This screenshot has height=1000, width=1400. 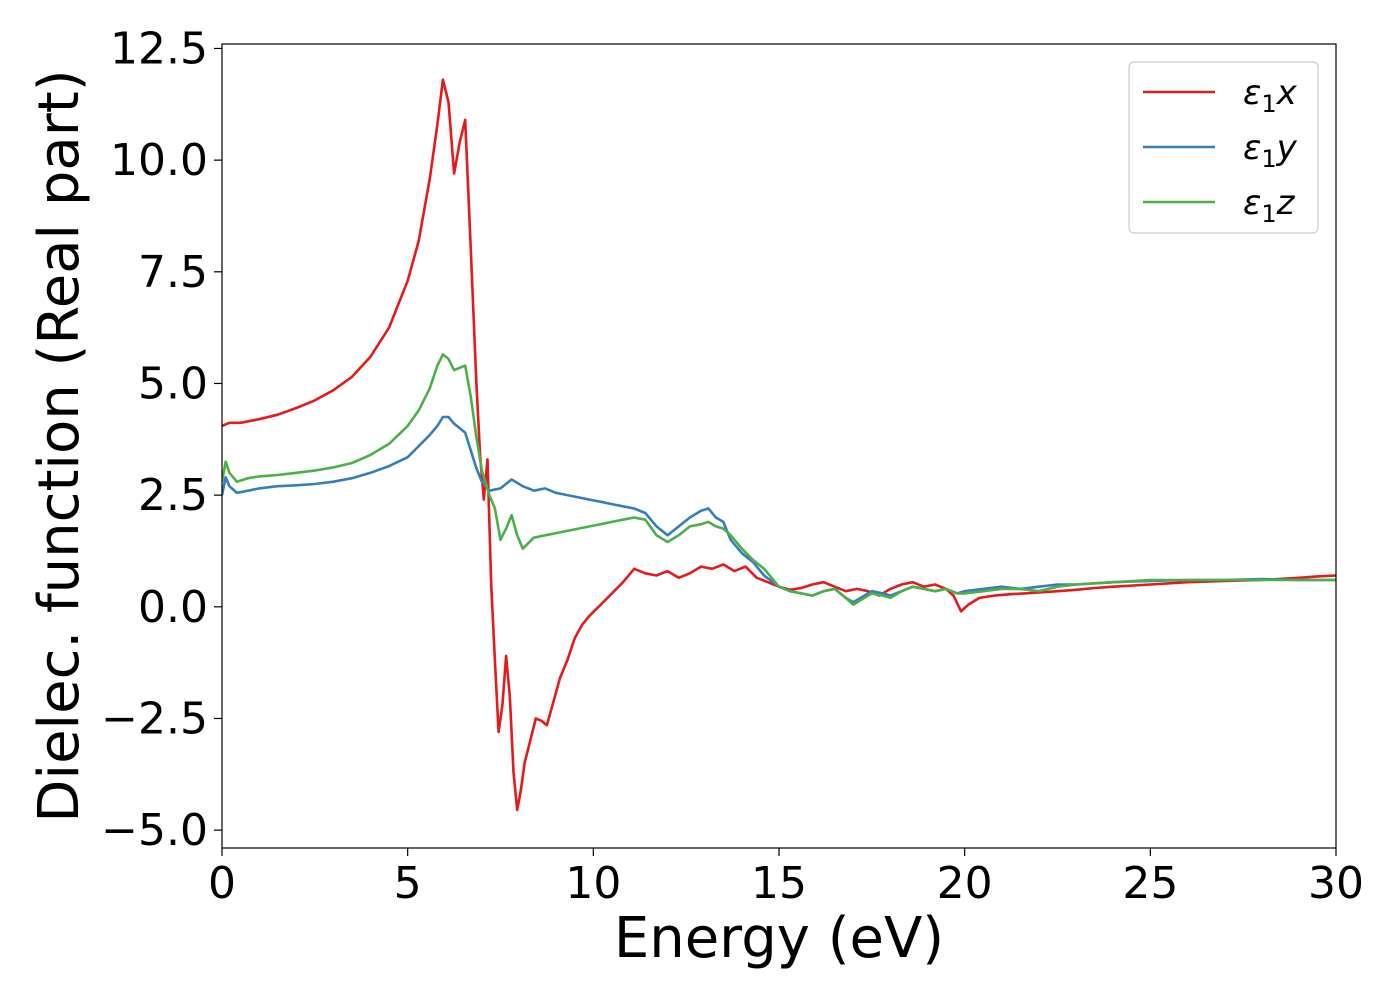 What do you see at coordinates (1269, 205) in the screenshot?
I see `legend-label: ε1z` at bounding box center [1269, 205].